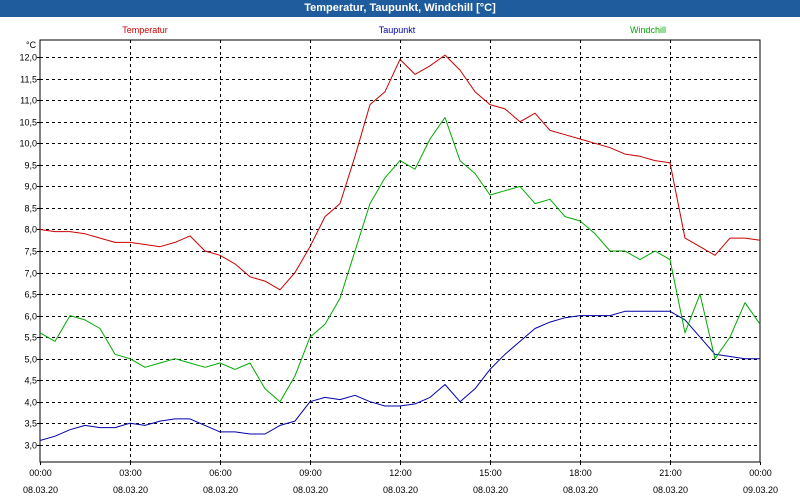  I want to click on x-tick-time: 18:00, so click(580, 473).